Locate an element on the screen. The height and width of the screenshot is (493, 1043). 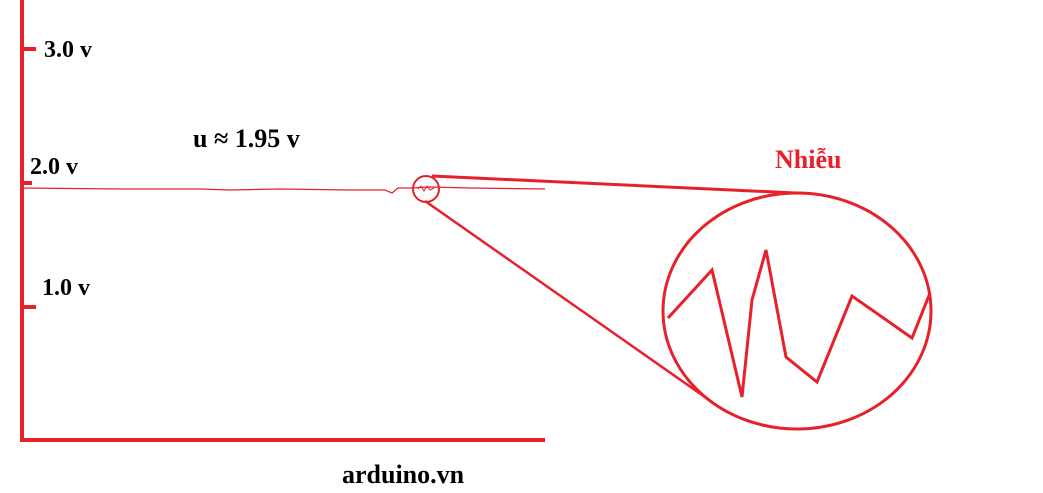
zoom-ellipse is located at coordinates (797, 311).